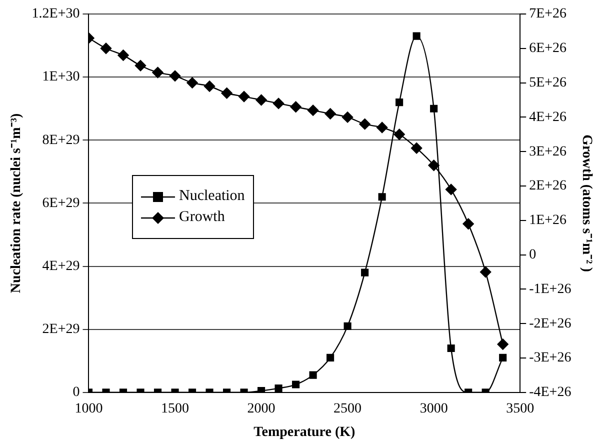  What do you see at coordinates (548, 48) in the screenshot?
I see `y2-tick-label: 6E+26` at bounding box center [548, 48].